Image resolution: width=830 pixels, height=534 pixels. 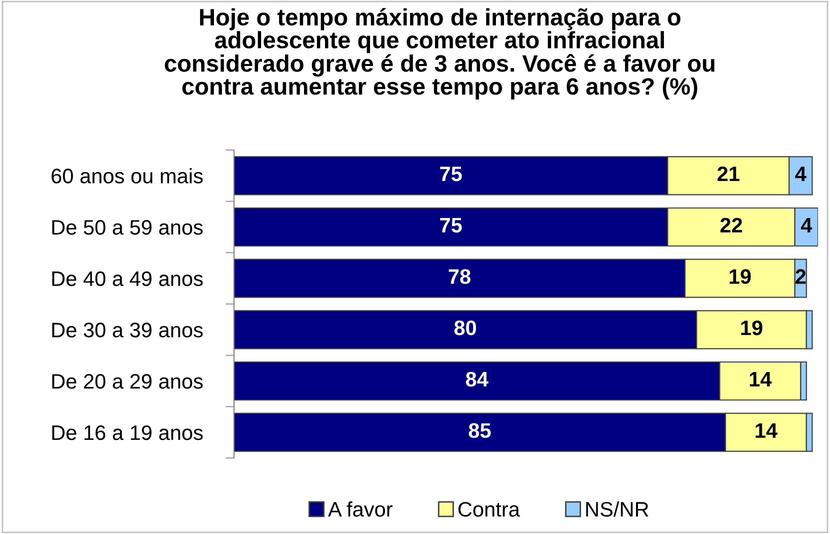 What do you see at coordinates (127, 278) in the screenshot?
I see `y-tick-label: De 40 a 49 anos` at bounding box center [127, 278].